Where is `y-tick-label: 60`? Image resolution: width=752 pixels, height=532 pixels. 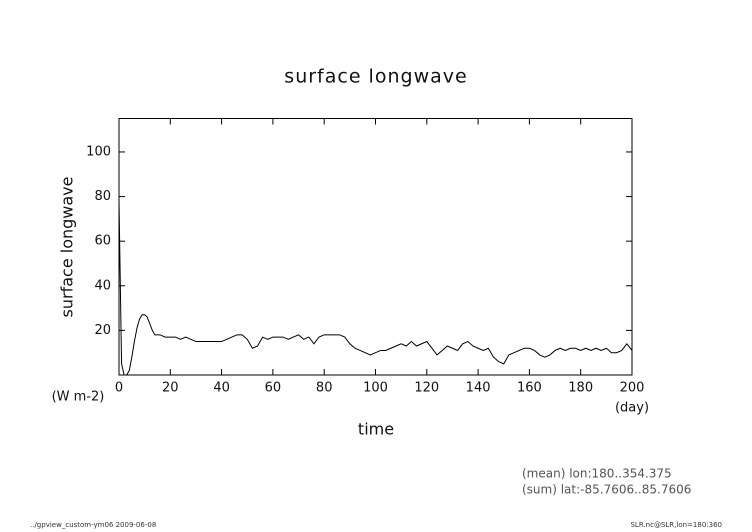
y-tick-label: 60 is located at coordinates (102, 241).